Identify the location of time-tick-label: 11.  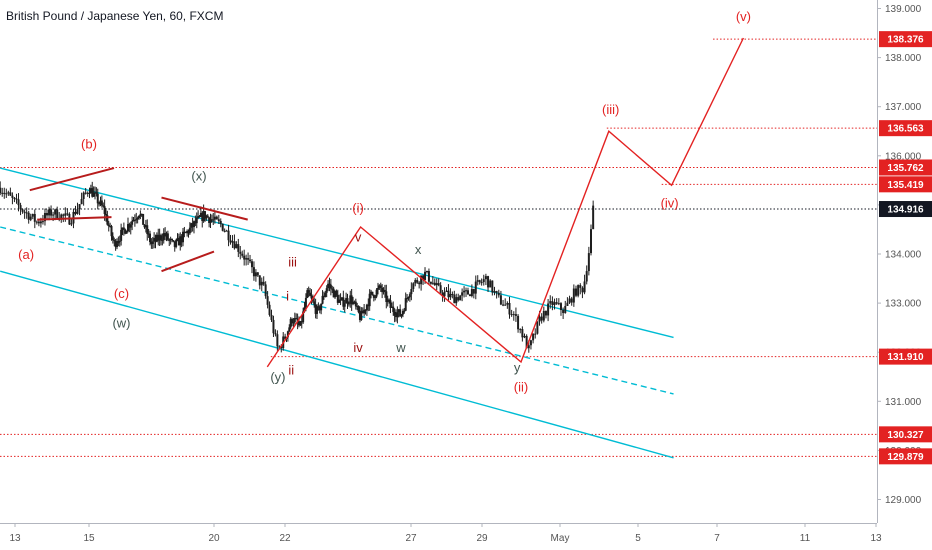
(805, 538).